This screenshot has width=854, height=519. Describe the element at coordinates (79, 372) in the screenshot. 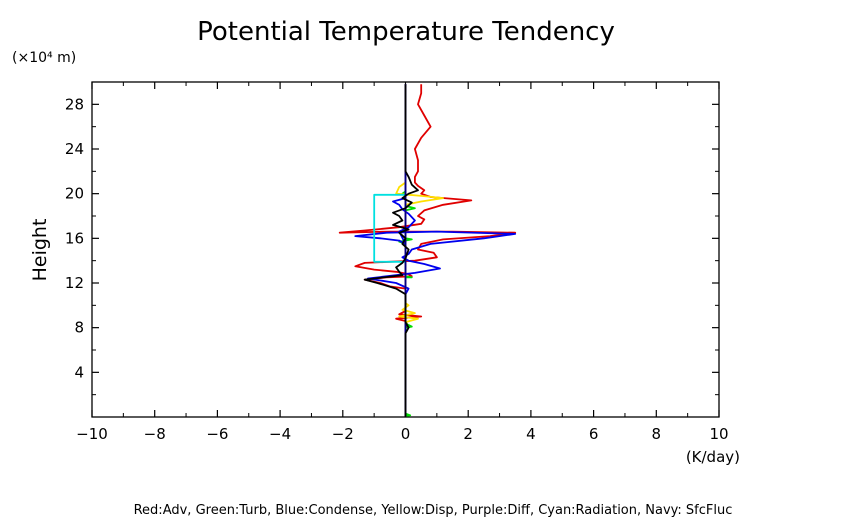

I see `y-tick-label: 4` at that location.